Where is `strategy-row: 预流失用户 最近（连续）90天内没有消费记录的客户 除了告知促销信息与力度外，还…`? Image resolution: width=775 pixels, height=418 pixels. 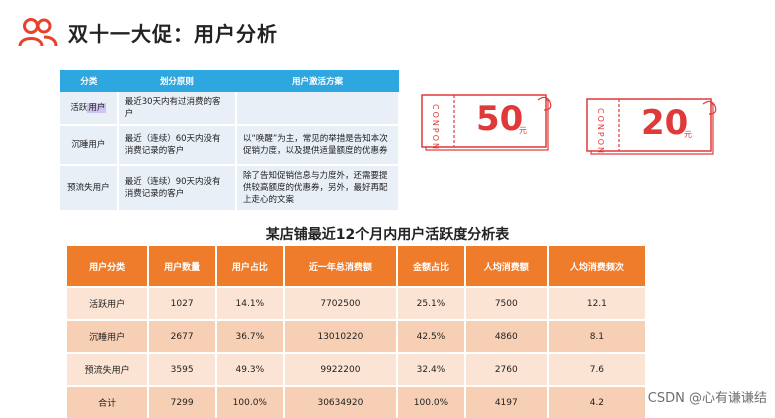
strategy-row: 预流失用户 最近（连续）90天内没有消费记录的客户 除了告知促销信息与力度外，还… is located at coordinates (230, 188).